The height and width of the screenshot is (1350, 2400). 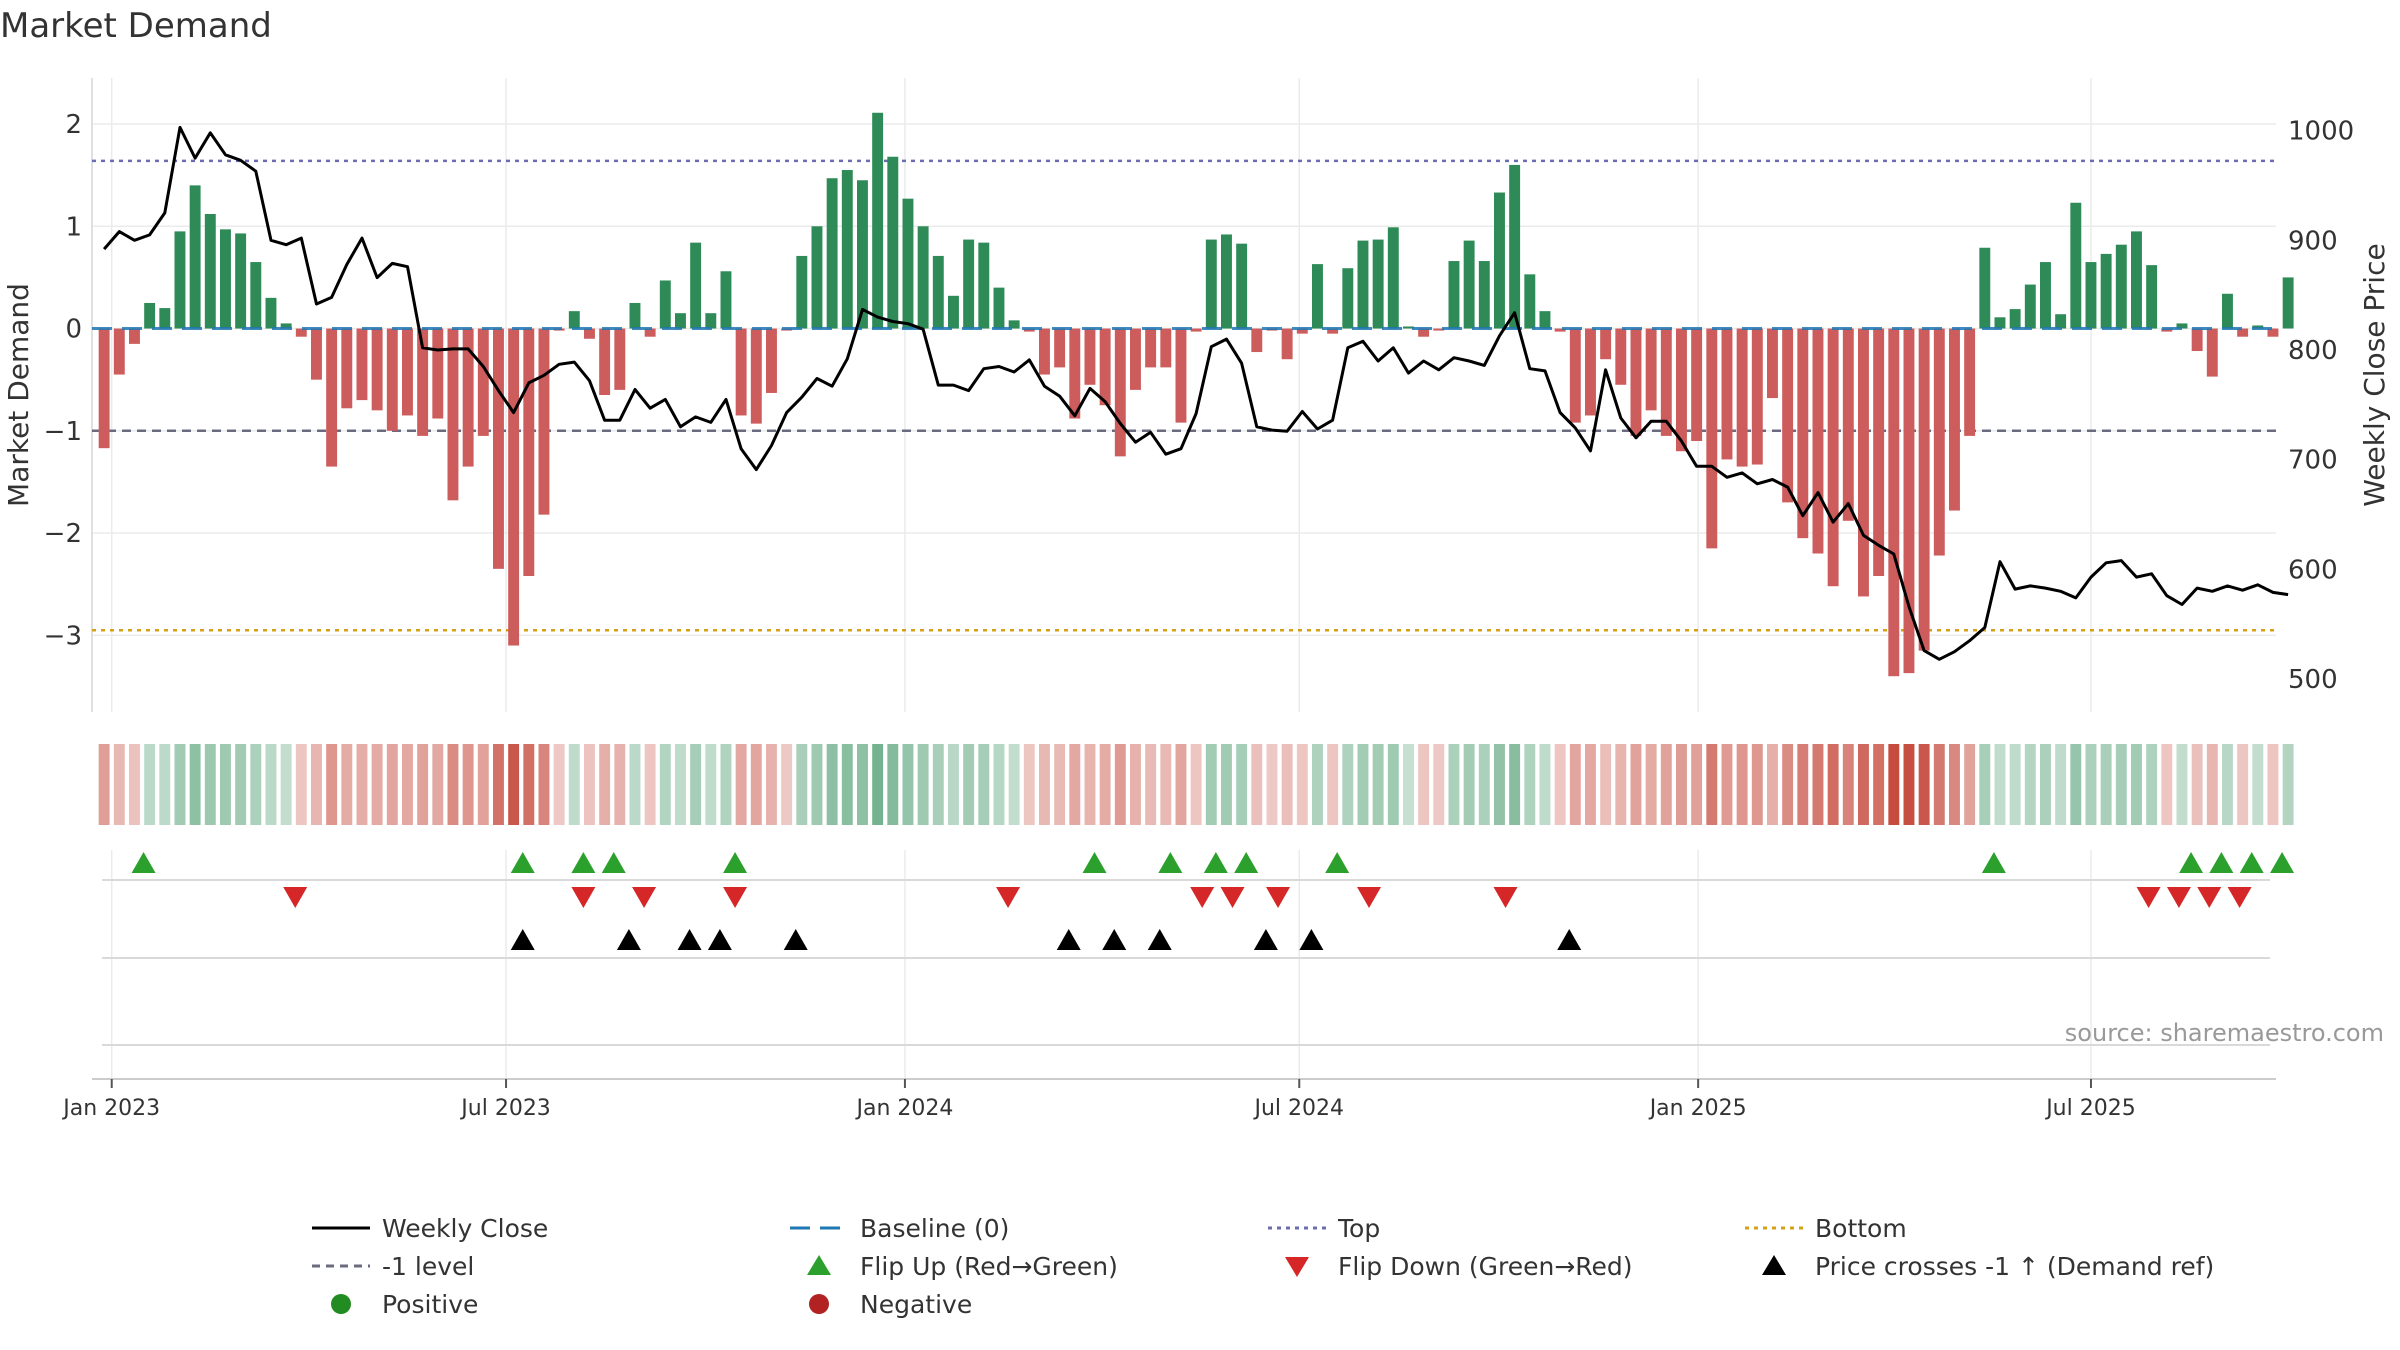 What do you see at coordinates (63, 534) in the screenshot?
I see `y-tick-label-4: −2` at bounding box center [63, 534].